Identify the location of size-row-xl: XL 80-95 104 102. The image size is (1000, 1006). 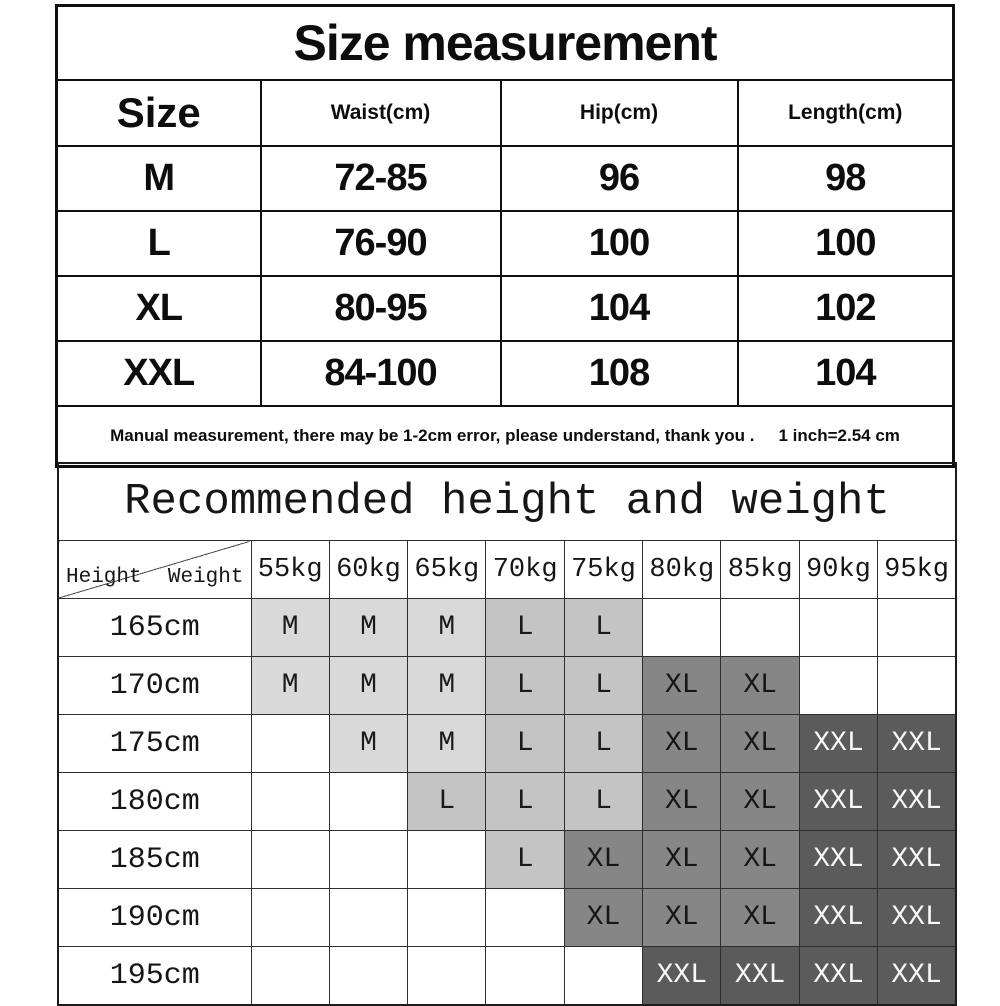
(505, 308).